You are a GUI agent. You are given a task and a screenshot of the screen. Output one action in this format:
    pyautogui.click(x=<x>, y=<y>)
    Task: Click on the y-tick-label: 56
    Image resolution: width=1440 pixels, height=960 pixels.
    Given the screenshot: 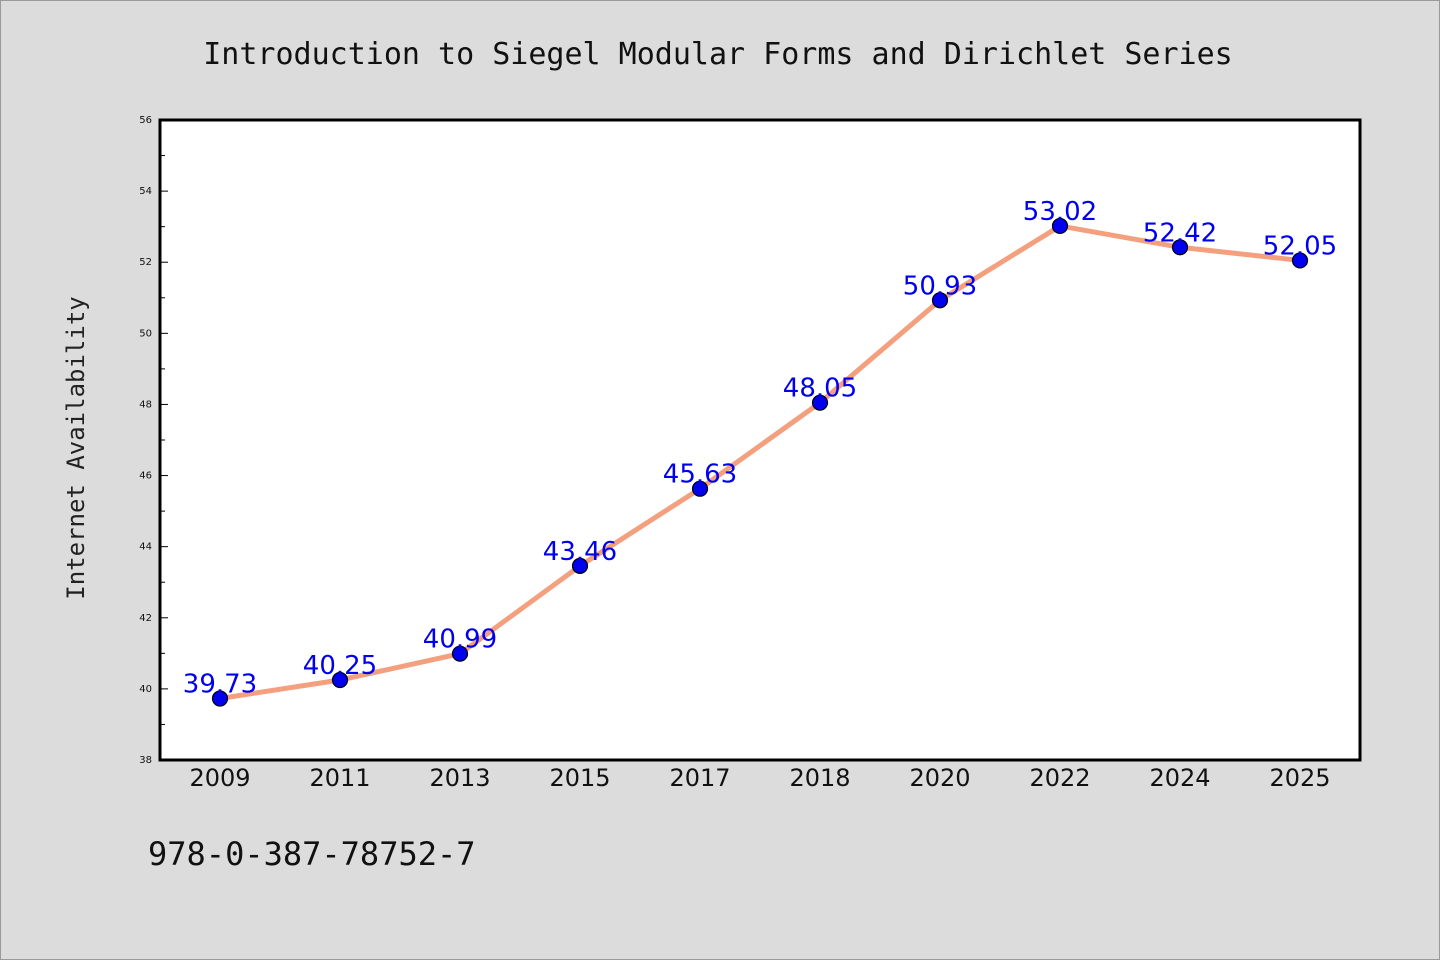 What is the action you would take?
    pyautogui.click(x=145, y=120)
    